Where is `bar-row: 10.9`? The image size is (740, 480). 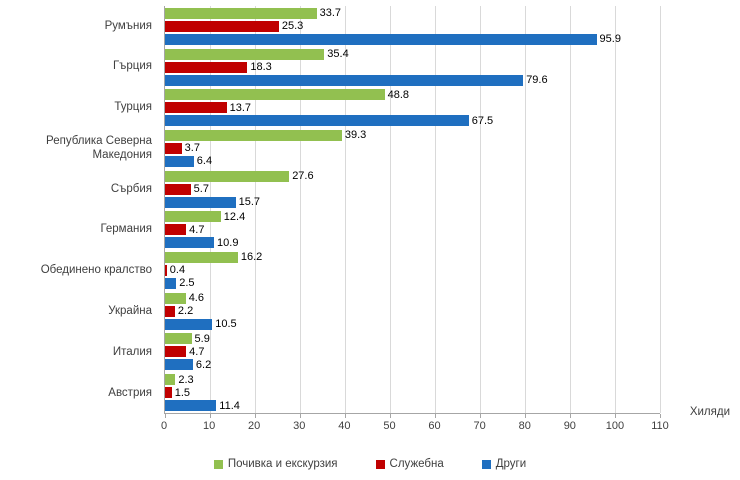 bar-row: 10.9 is located at coordinates (412, 242).